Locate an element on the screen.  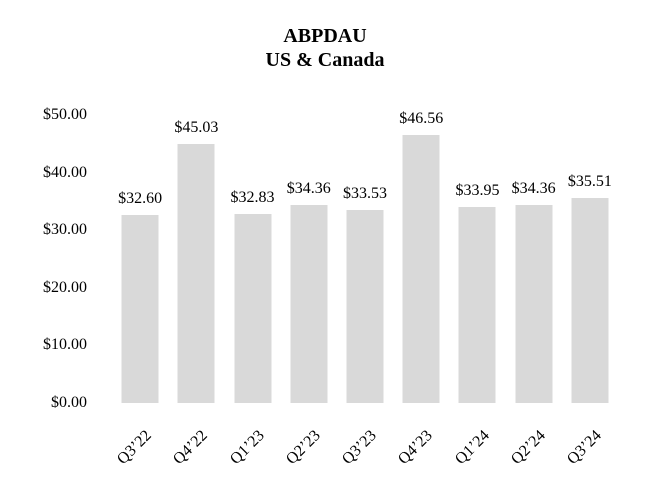
chart-title-line1: ABPDAU is located at coordinates (325, 36).